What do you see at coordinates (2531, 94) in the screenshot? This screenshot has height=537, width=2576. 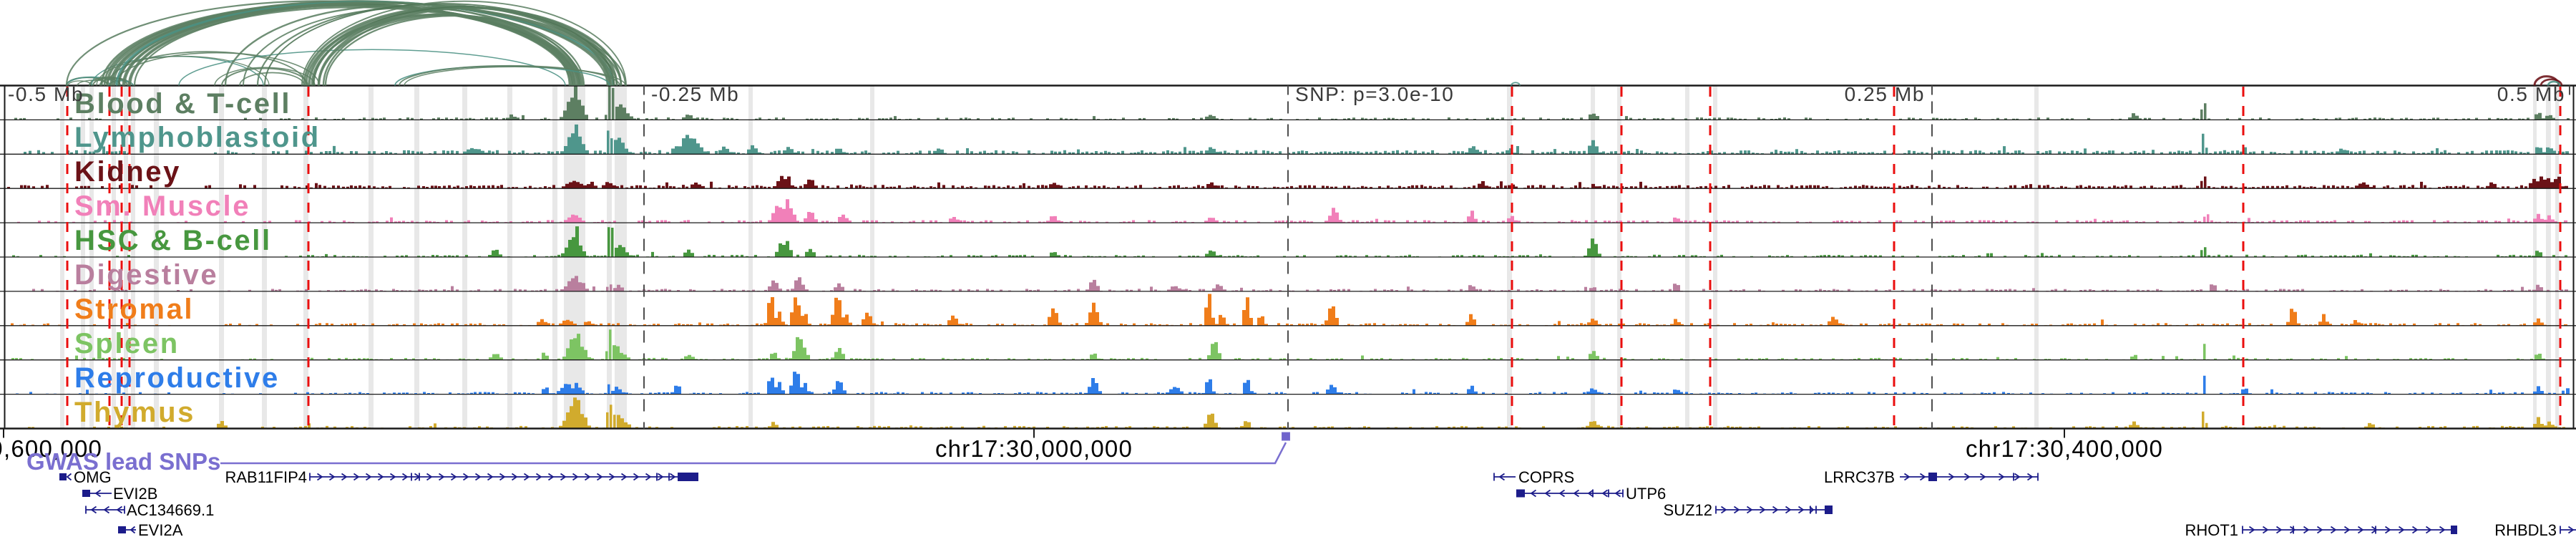 I see `svg-text: 0.5 Mb` at bounding box center [2531, 94].